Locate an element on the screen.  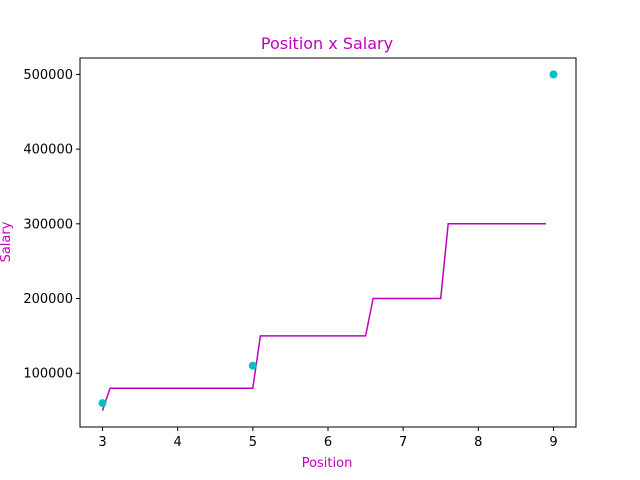
chart-title: Position x Salary is located at coordinates (327, 43).